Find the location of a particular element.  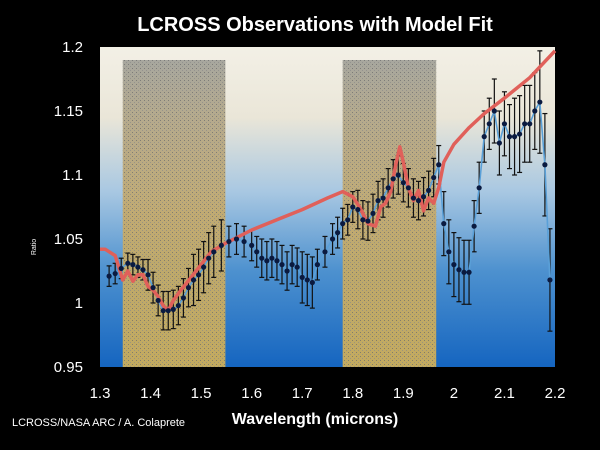

x-tick-label: 1.9 is located at coordinates (403, 393).